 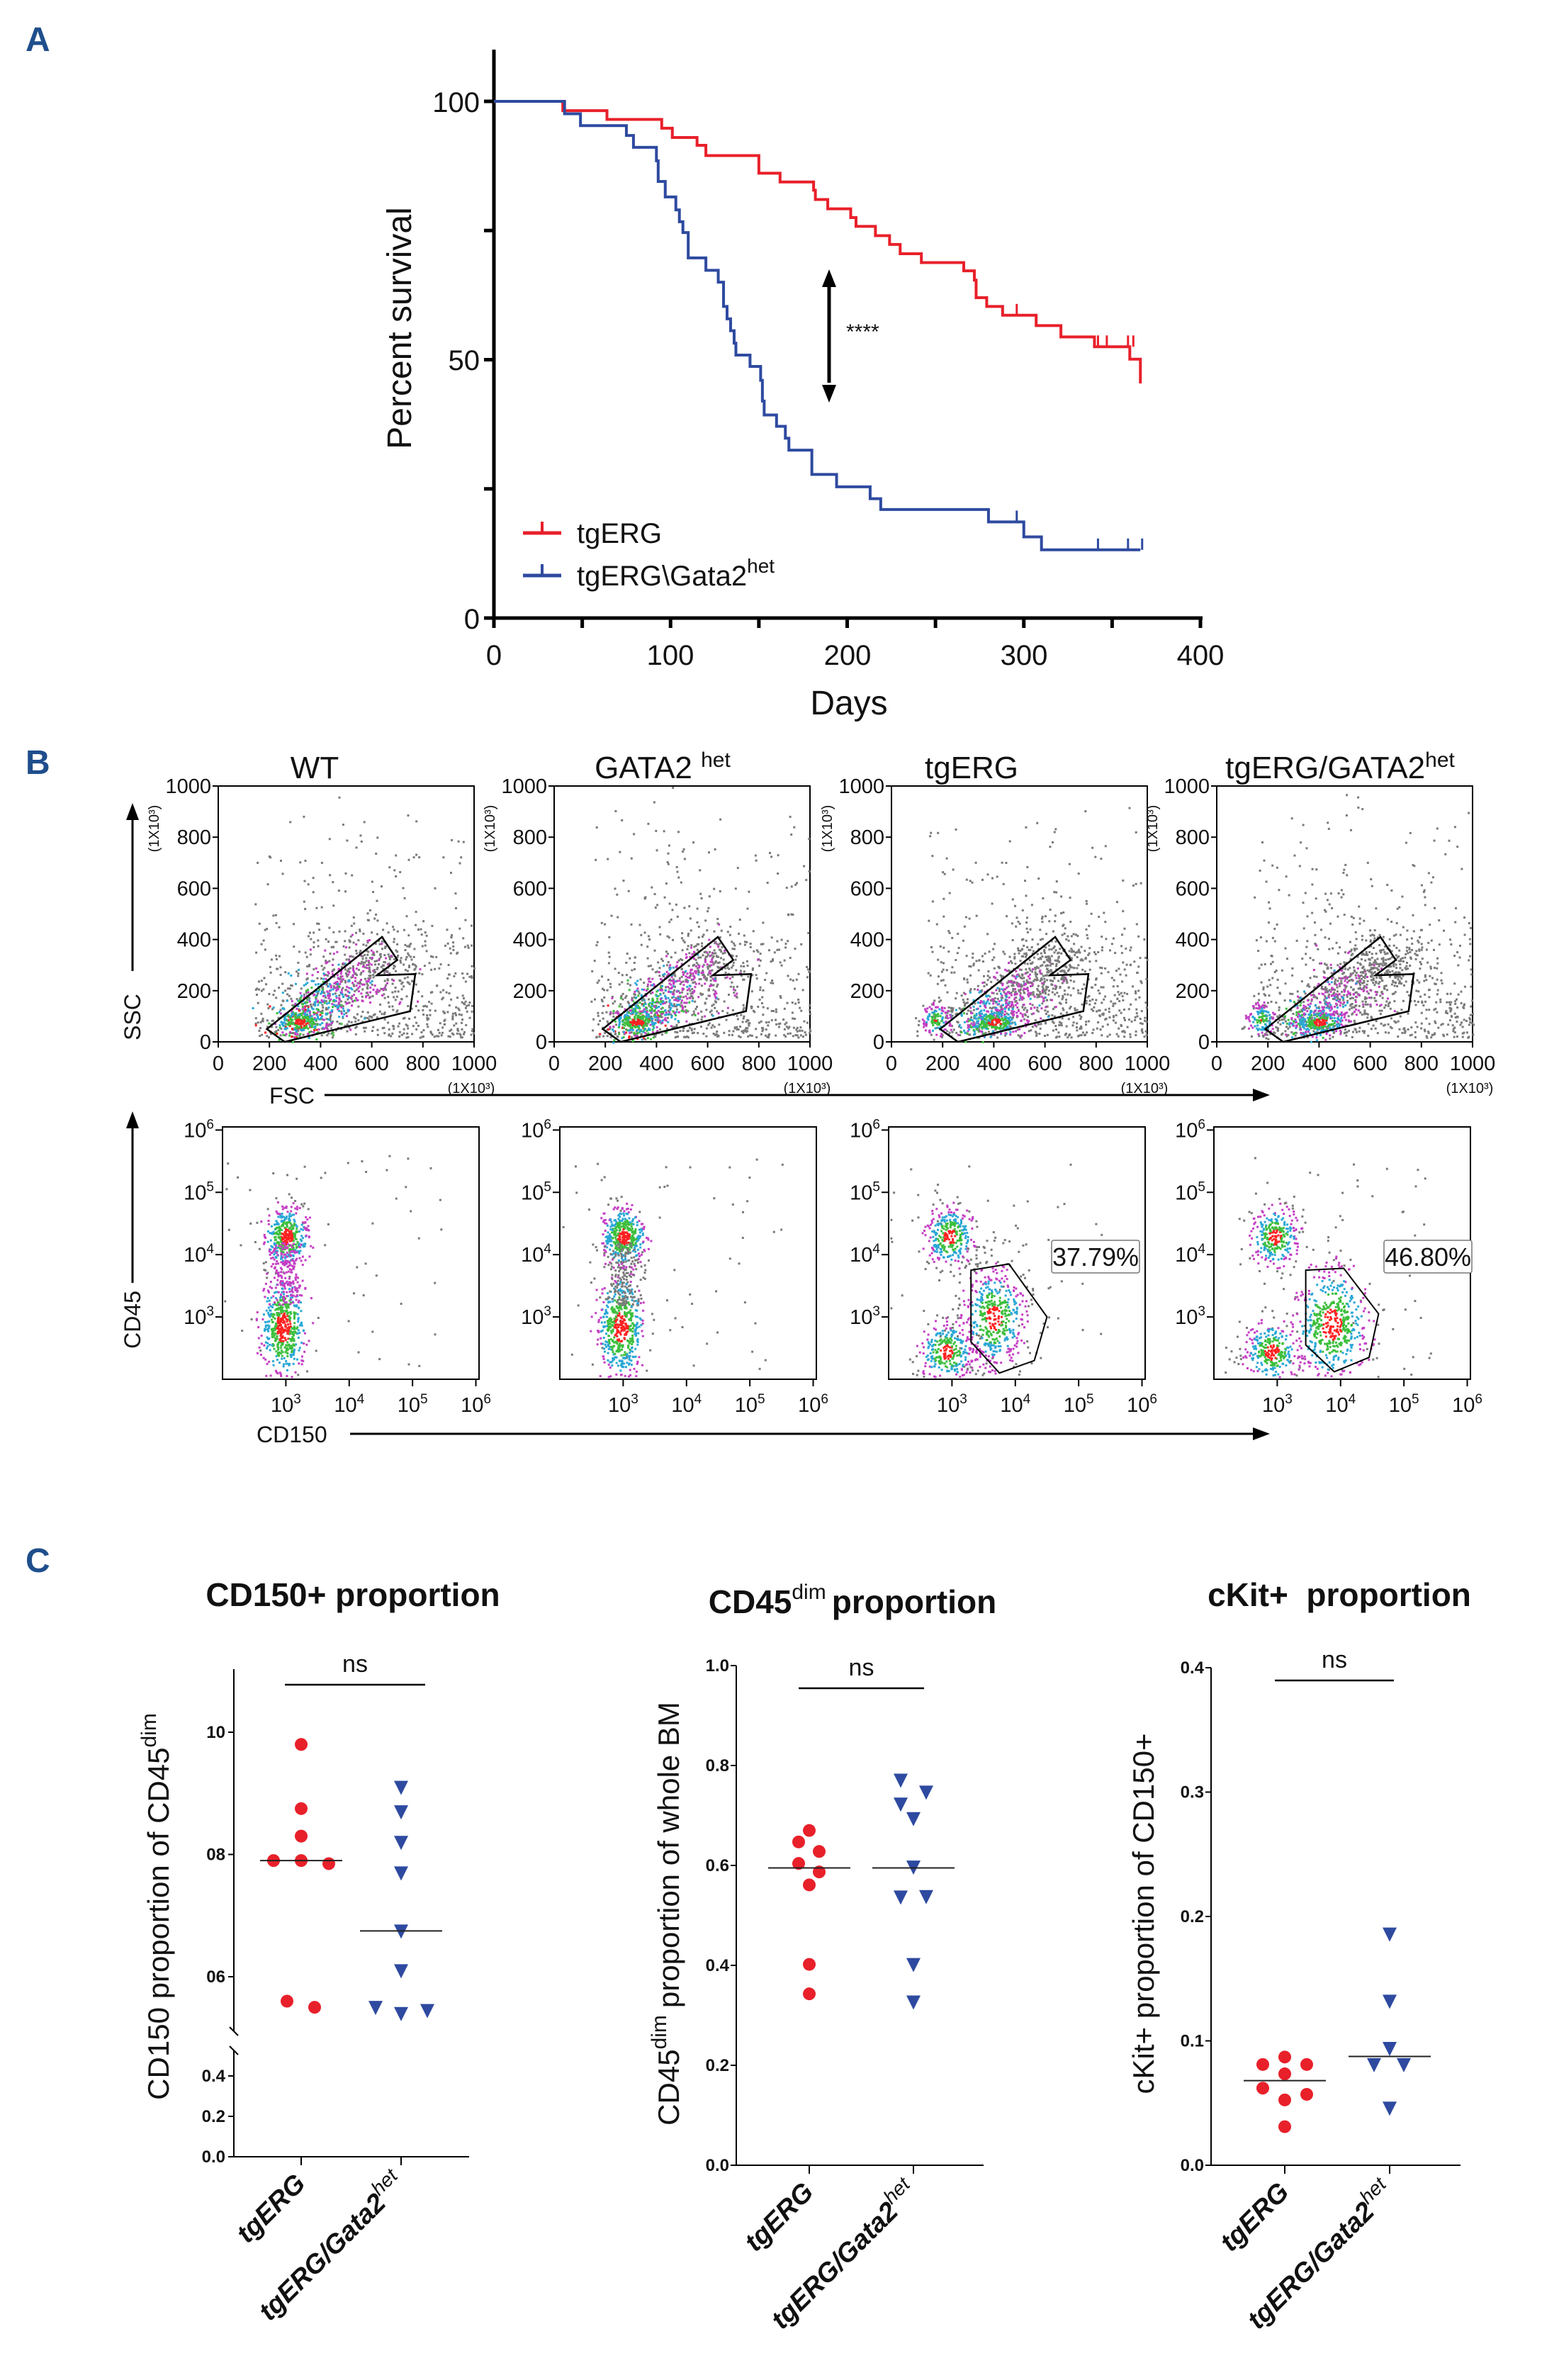 What do you see at coordinates (199, 1129) in the screenshot?
I see `y-tick-label: 106` at bounding box center [199, 1129].